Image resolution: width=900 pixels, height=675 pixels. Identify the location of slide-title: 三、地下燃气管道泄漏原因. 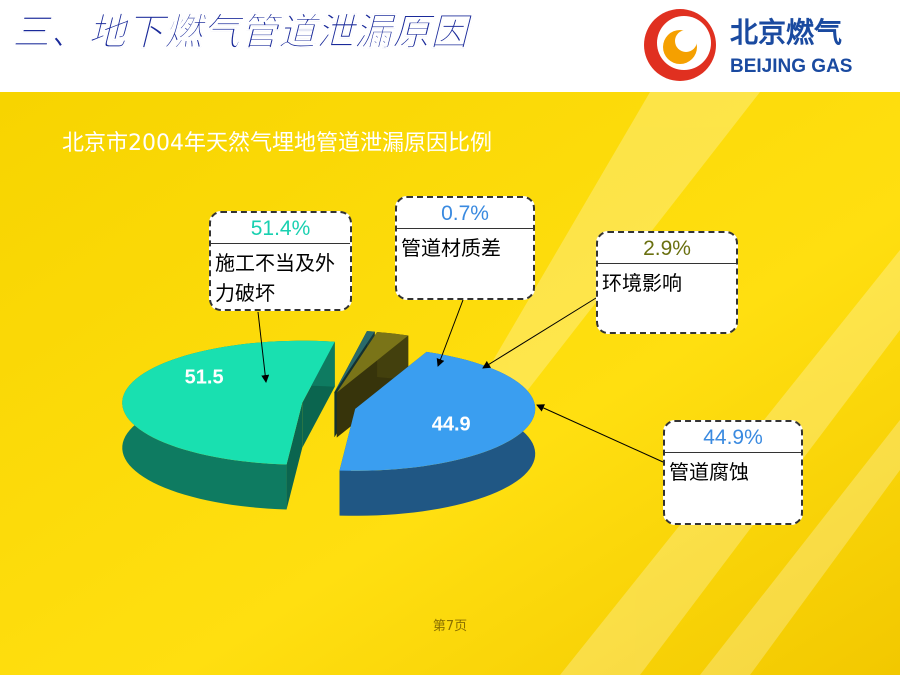
(243, 32).